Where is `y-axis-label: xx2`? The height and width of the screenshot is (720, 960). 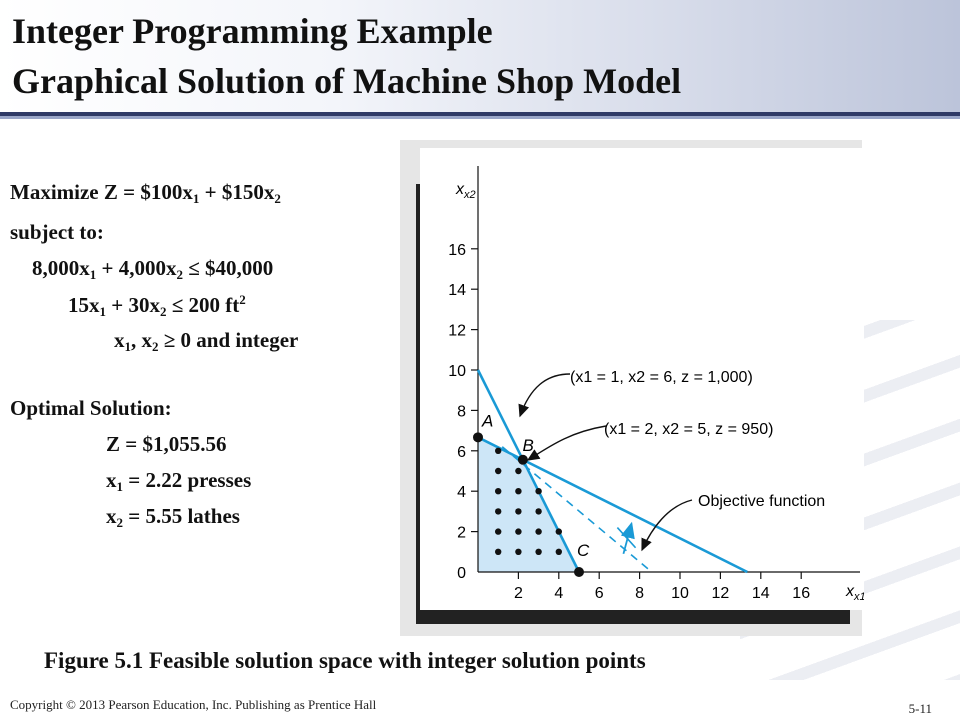 y-axis-label: xx2 is located at coordinates (465, 191).